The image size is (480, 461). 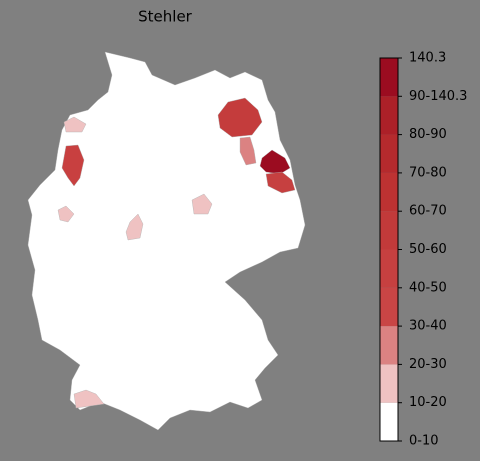 I want to click on colorbar-label: 40-50, so click(x=428, y=287).